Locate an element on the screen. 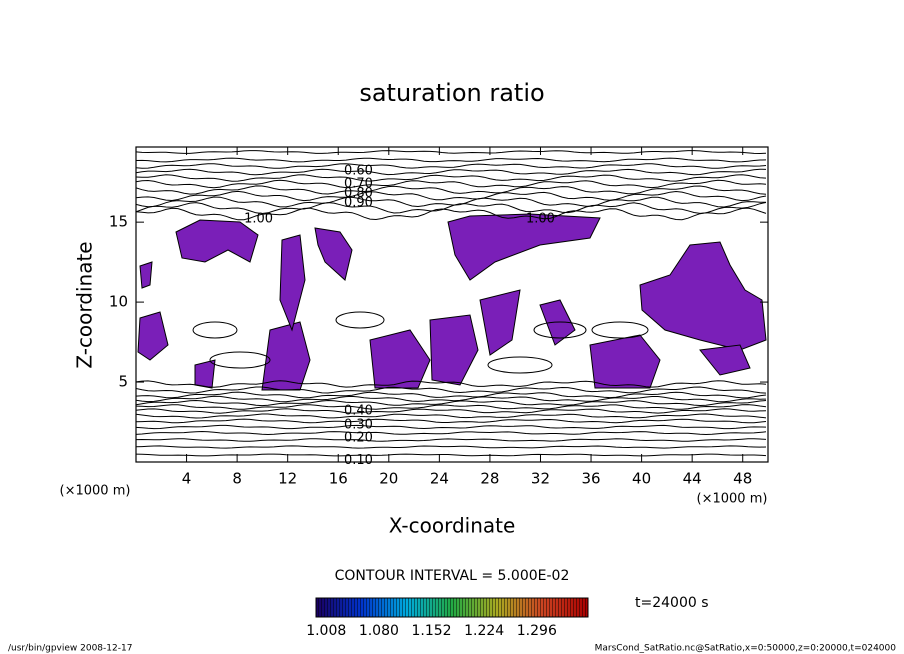  x-tick-label: 28 is located at coordinates (489, 479).